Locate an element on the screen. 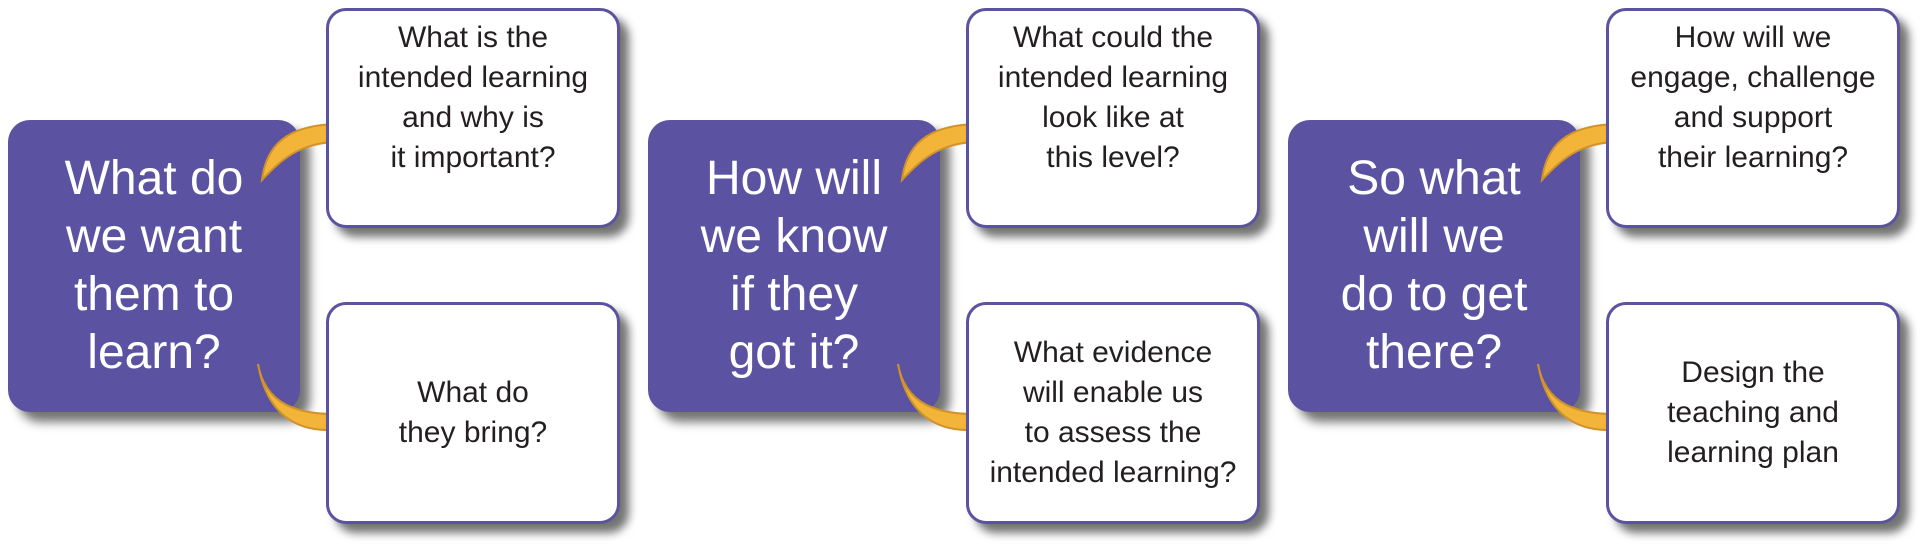 Image resolution: width=1923 pixels, height=550 pixels. main-question-box: How will we know if they got it? is located at coordinates (794, 266).